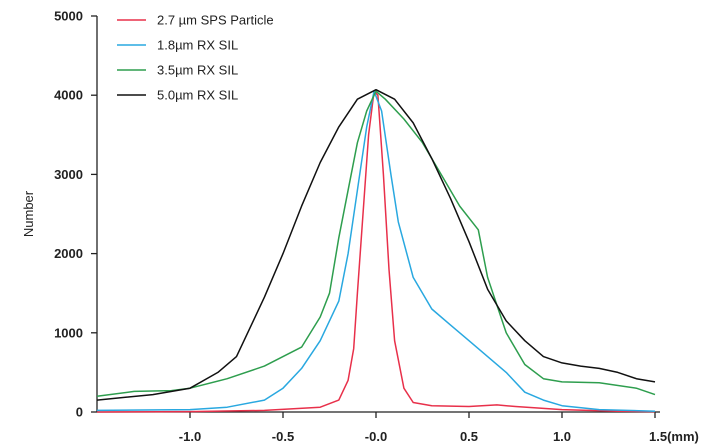 The width and height of the screenshot is (705, 445). I want to click on x-tick-label: -0.0, so click(376, 436).